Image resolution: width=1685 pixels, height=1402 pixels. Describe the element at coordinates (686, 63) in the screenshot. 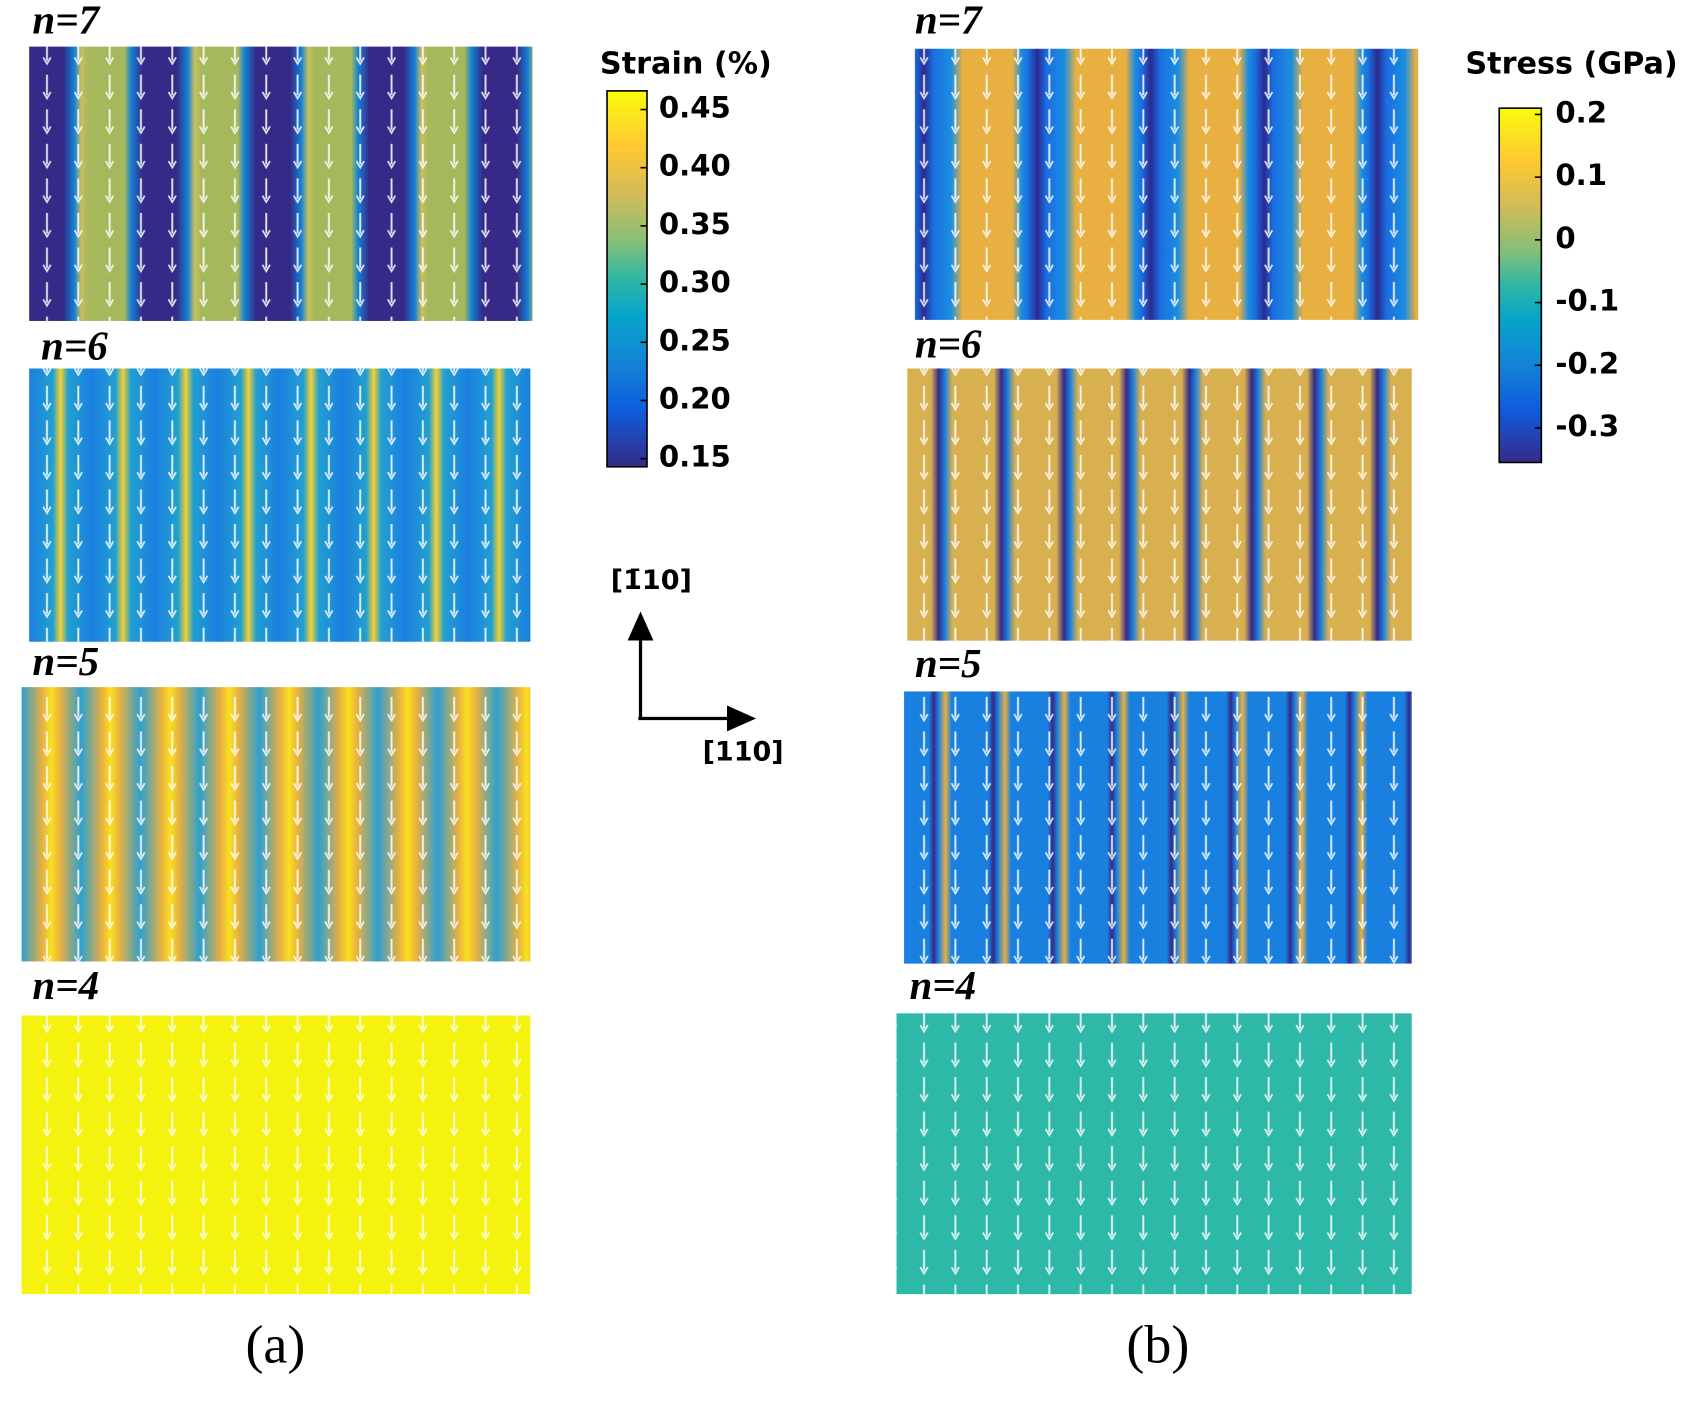

I see `colorbar-title: Strain (%)` at that location.